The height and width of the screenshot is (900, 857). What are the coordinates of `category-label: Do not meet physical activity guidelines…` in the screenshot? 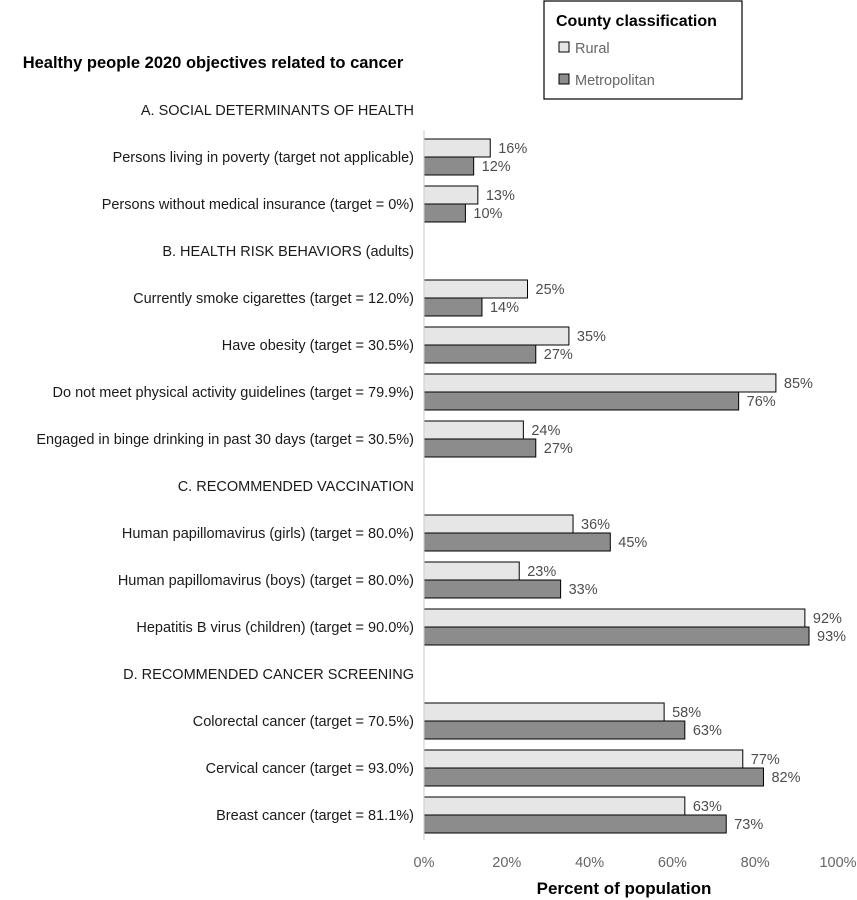 It's located at (233, 393).